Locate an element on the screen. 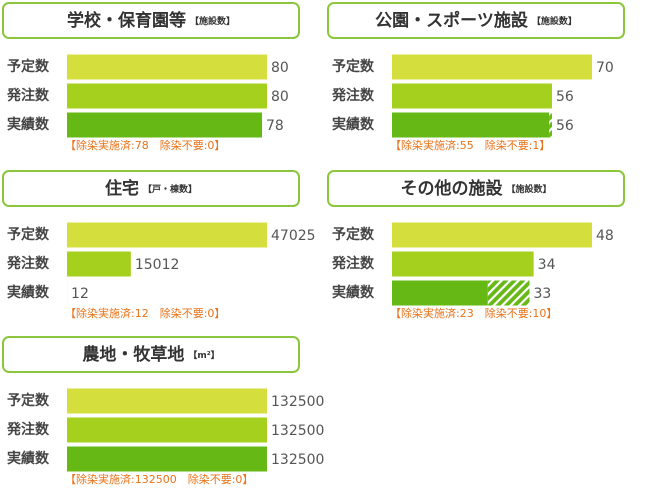 The height and width of the screenshot is (488, 650). note: 【除染実施済:55 除染不要:1】 is located at coordinates (470, 145).